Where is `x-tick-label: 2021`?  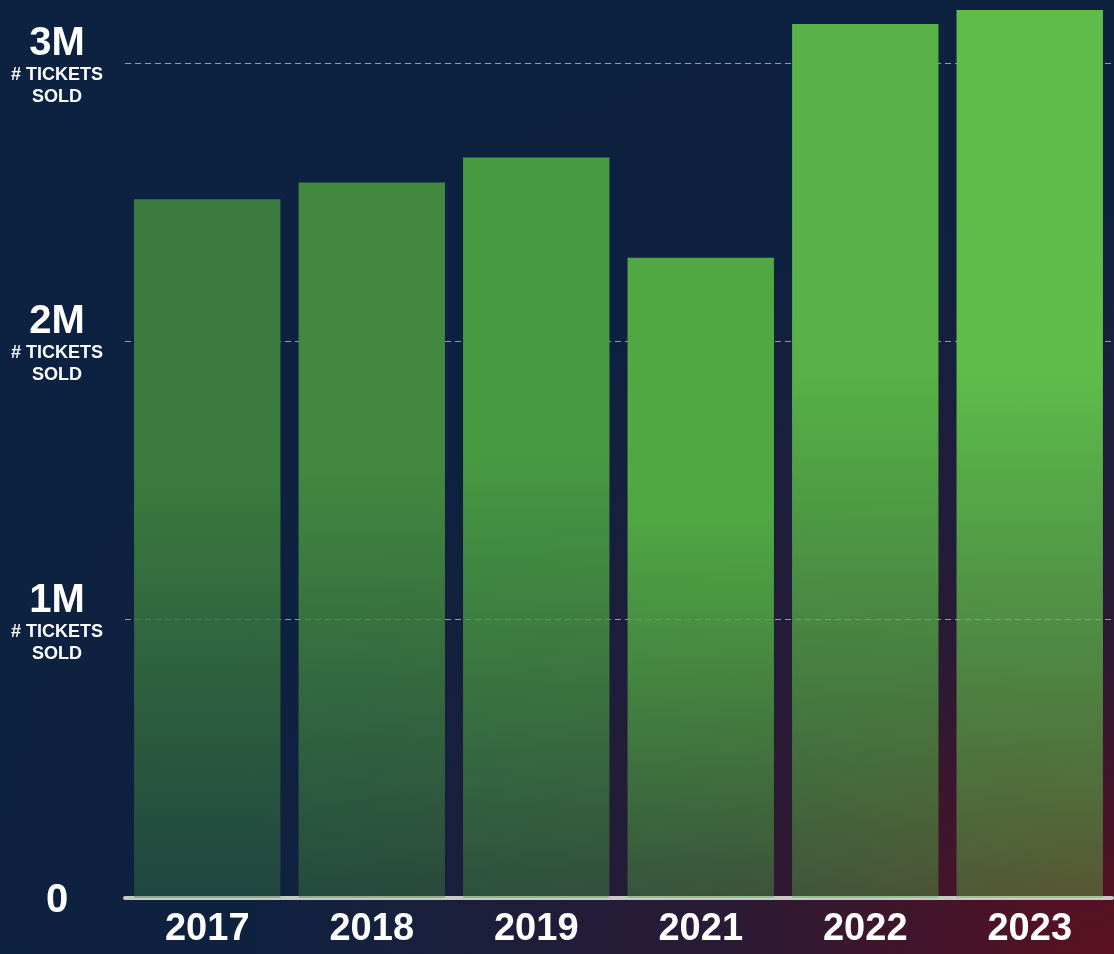 x-tick-label: 2021 is located at coordinates (701, 927).